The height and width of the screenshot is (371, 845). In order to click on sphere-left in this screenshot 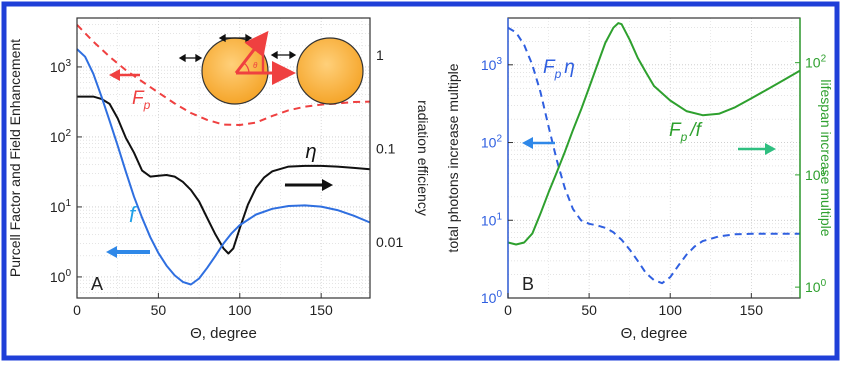, I will do `click(235, 71)`.